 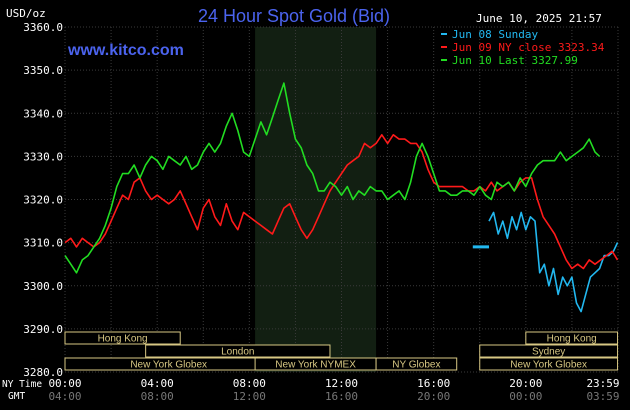 I want to click on x-tick-gmt: 00:00, so click(x=525, y=396).